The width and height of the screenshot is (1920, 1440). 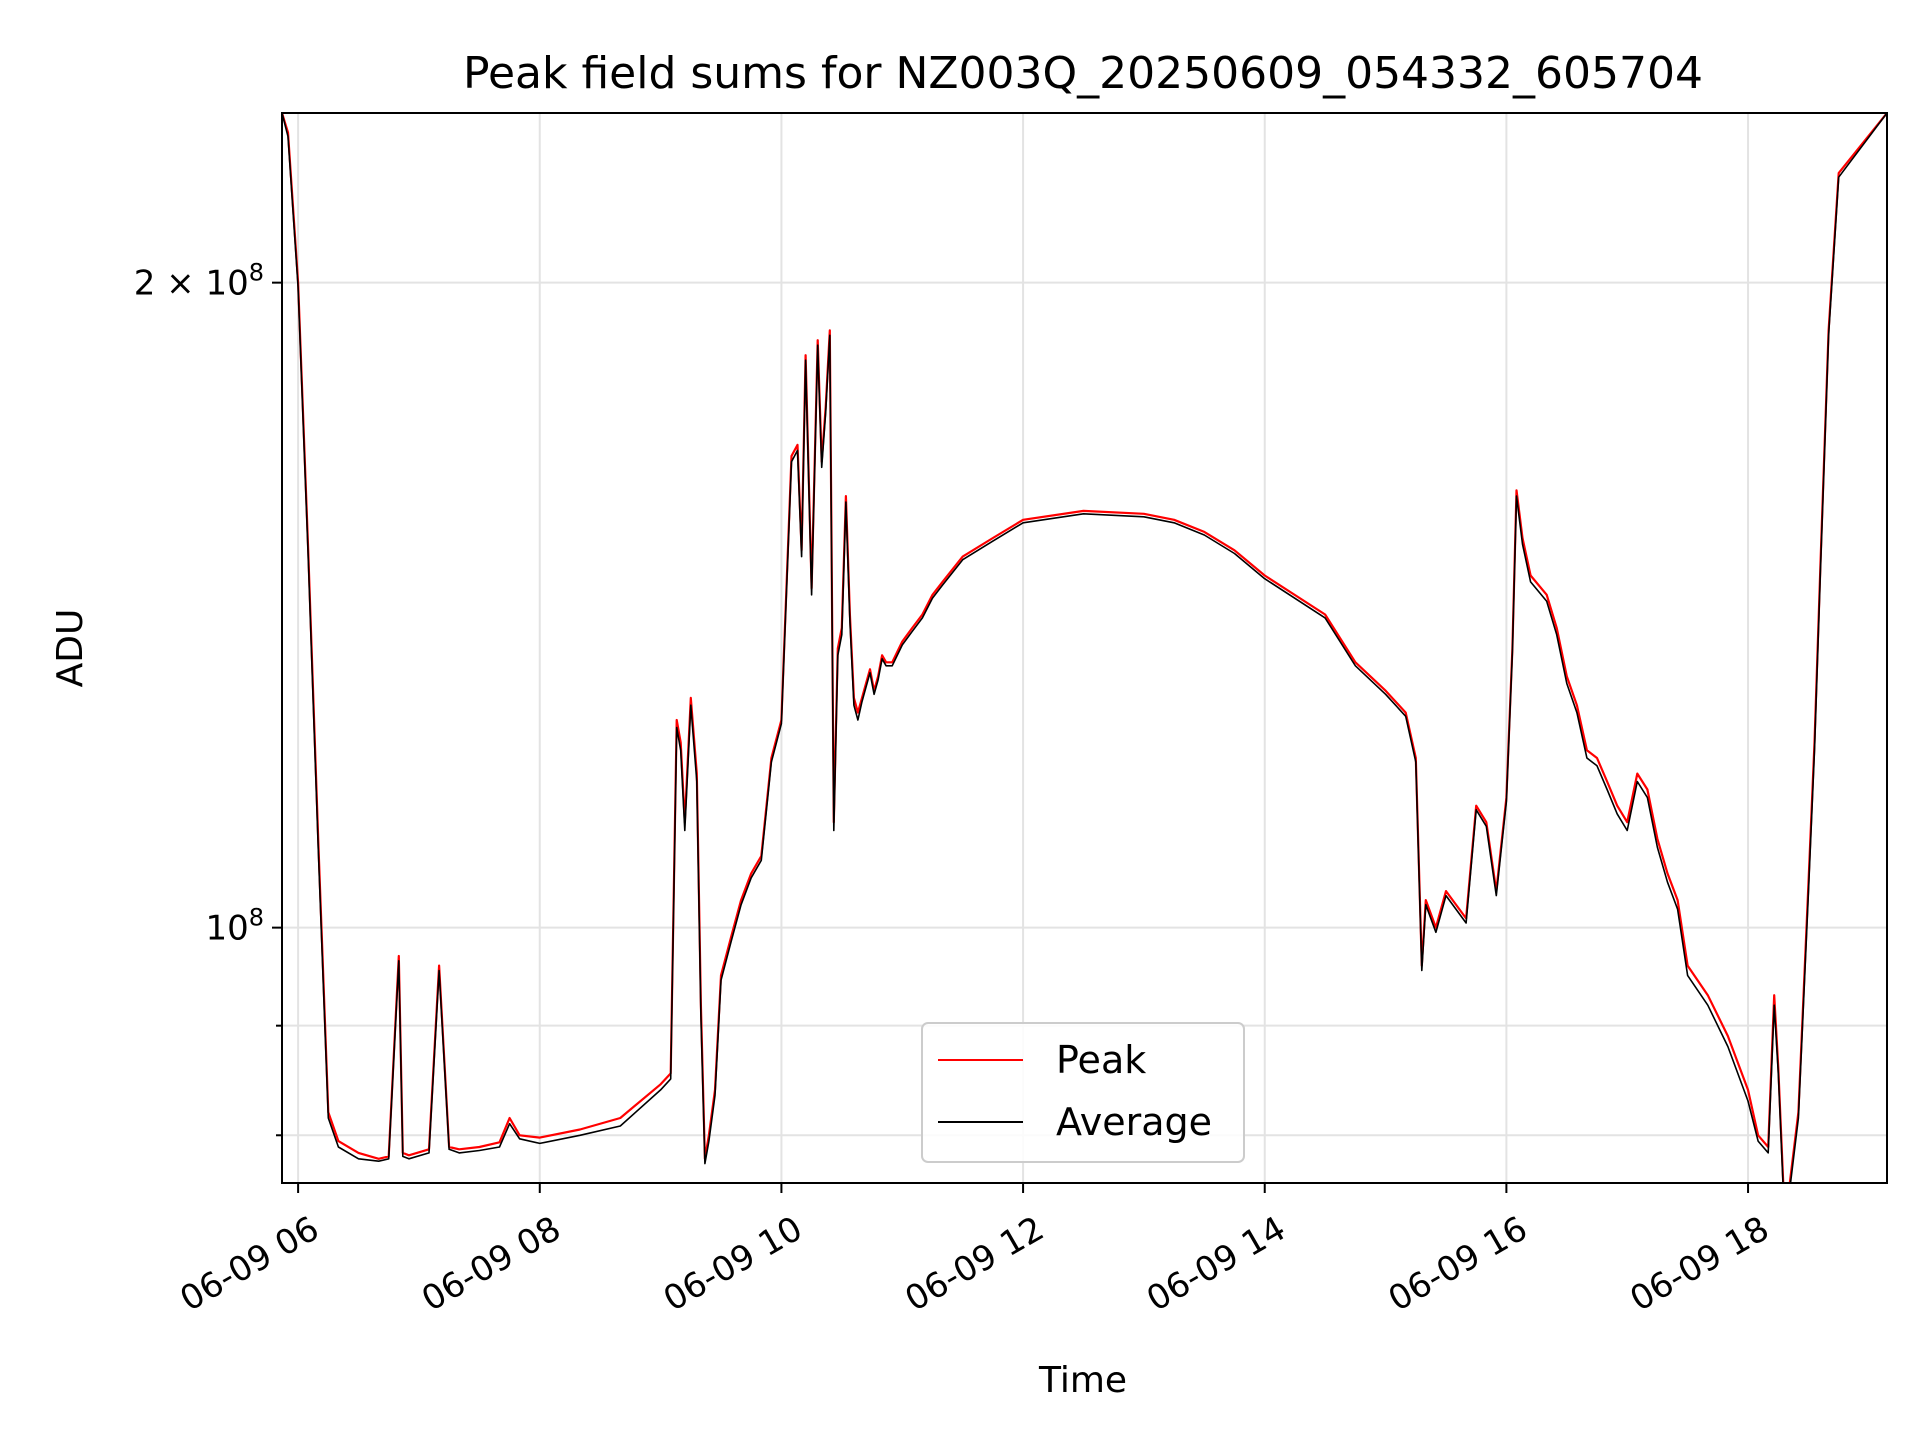 I want to click on x-tick-label: 06-09 08, so click(x=491, y=1264).